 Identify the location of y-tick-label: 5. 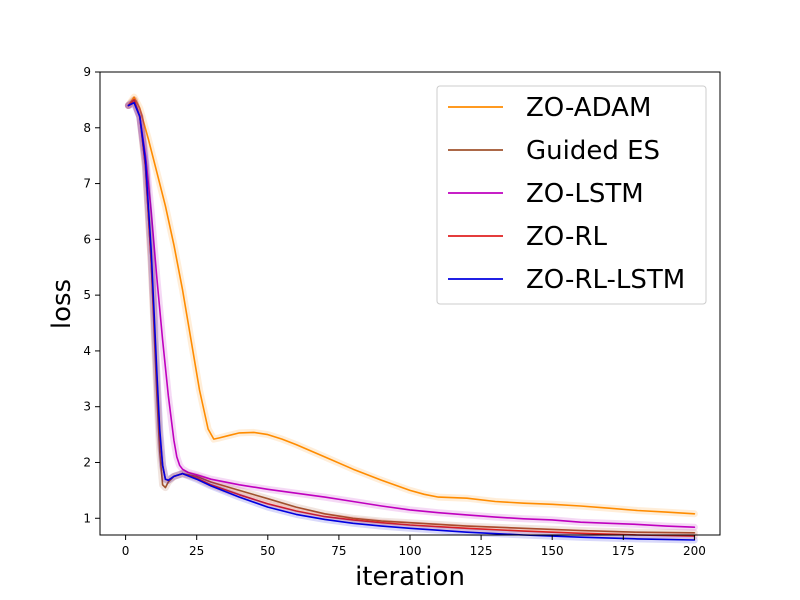
(87, 295).